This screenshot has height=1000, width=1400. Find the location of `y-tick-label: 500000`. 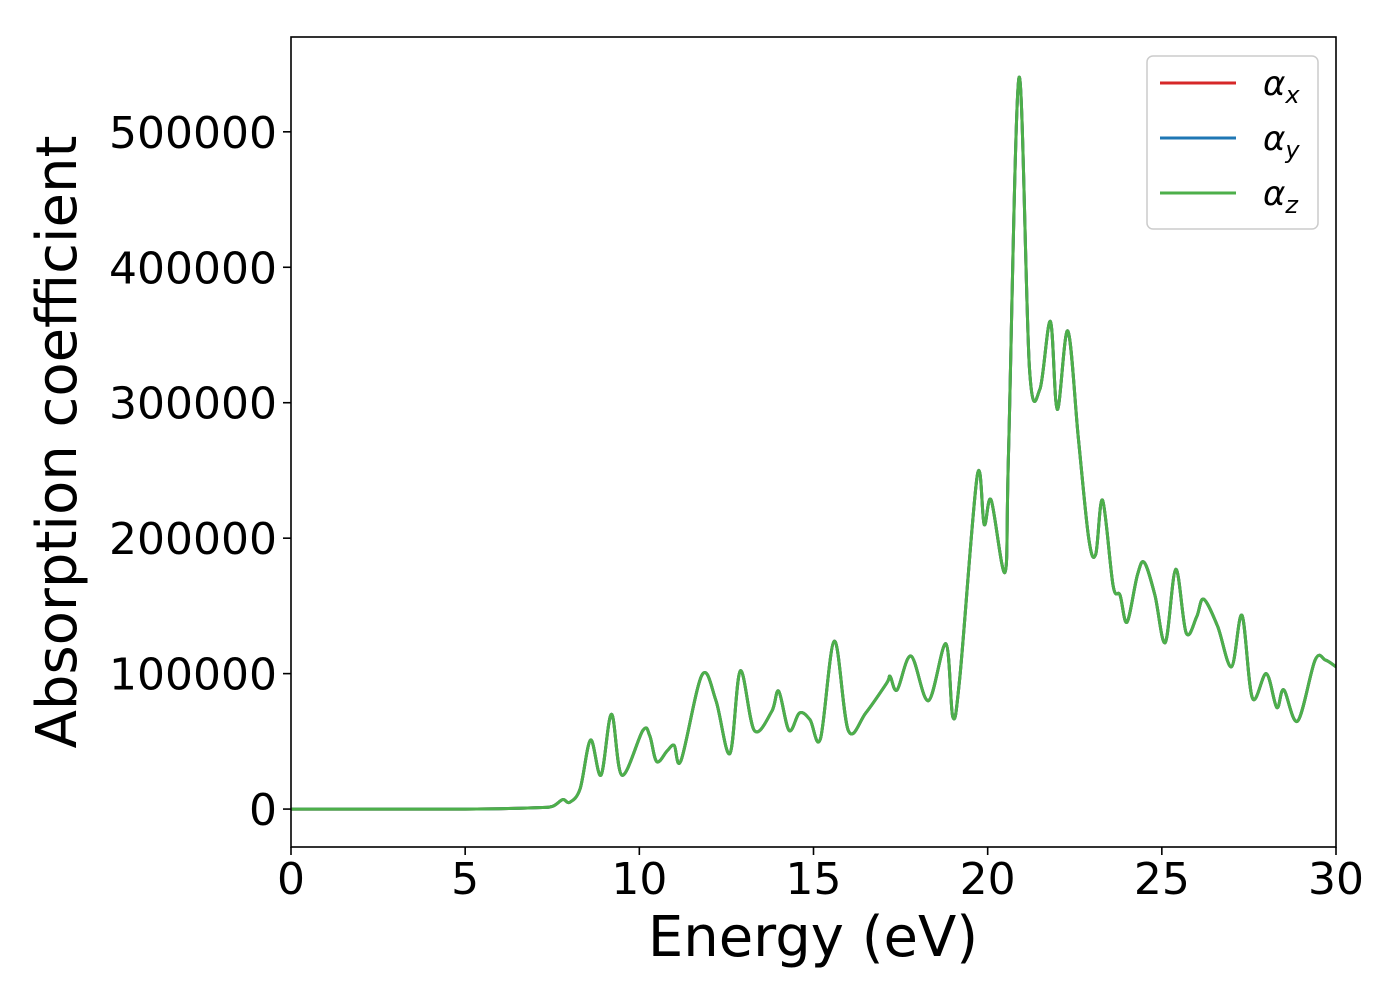

y-tick-label: 500000 is located at coordinates (193, 133).